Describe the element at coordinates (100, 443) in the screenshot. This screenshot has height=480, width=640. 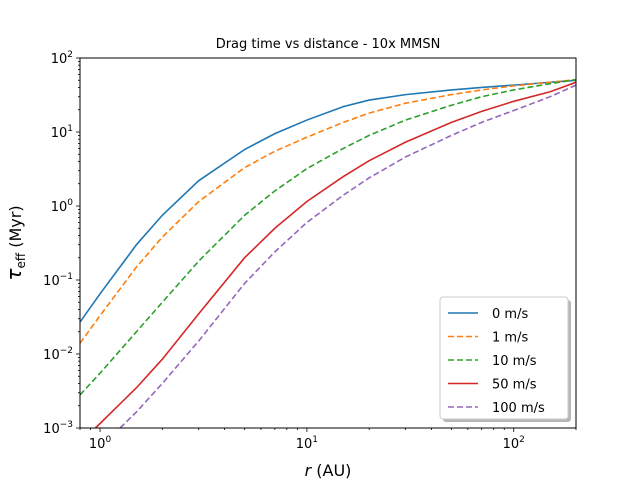
I see `x-tick-label: 100` at that location.